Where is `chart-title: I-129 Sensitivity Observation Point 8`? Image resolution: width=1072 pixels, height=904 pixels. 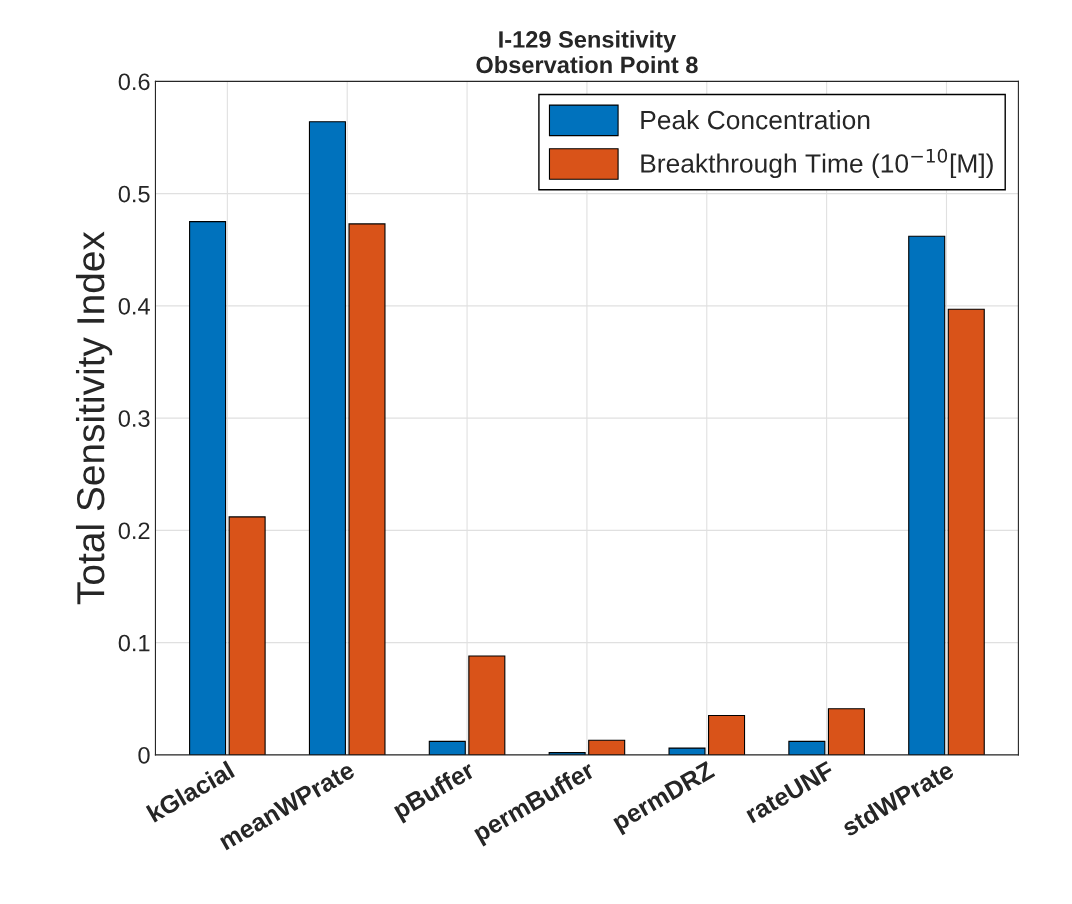
chart-title: I-129 Sensitivity Observation Point 8 is located at coordinates (587, 52).